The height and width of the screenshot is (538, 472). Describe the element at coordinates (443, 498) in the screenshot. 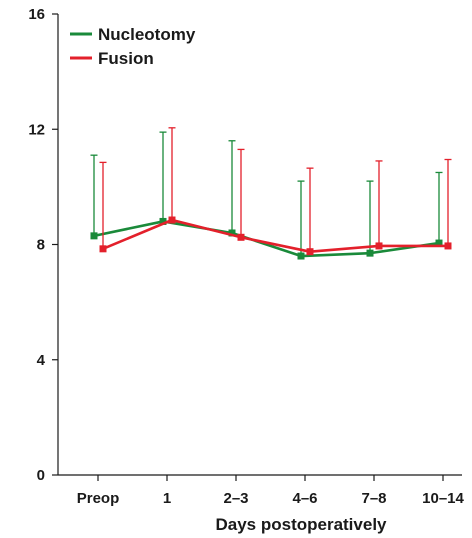

I see `x-tick-label: 10–14` at that location.